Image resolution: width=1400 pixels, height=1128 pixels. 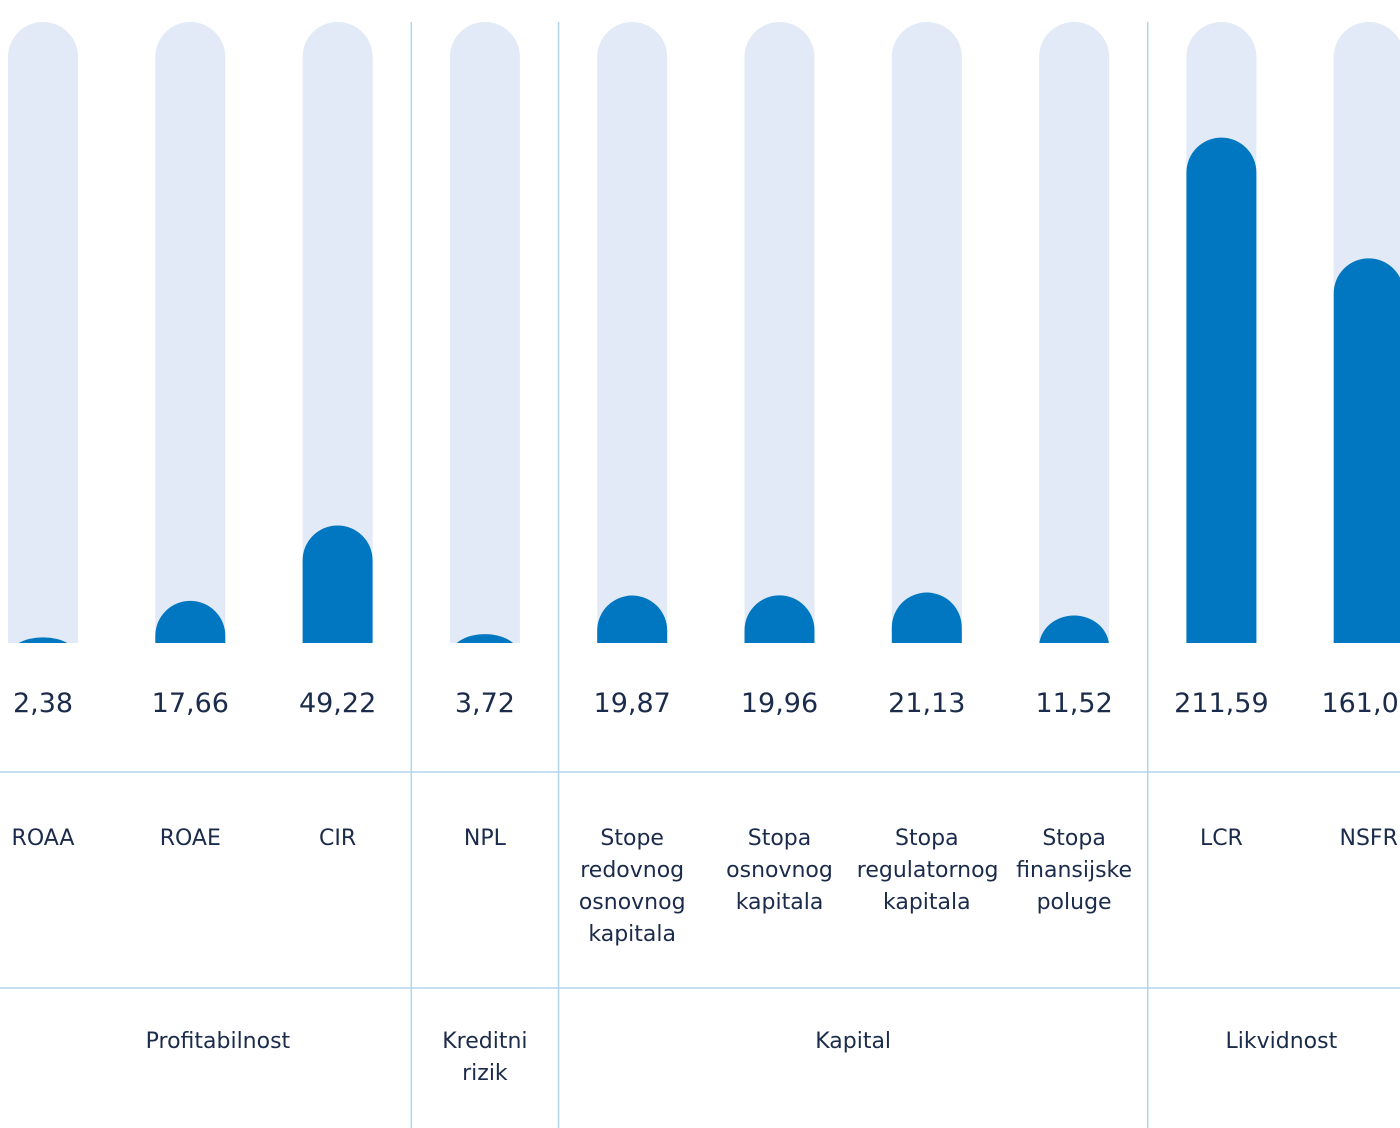 What do you see at coordinates (338, 838) in the screenshot?
I see `category-label: CIR` at bounding box center [338, 838].